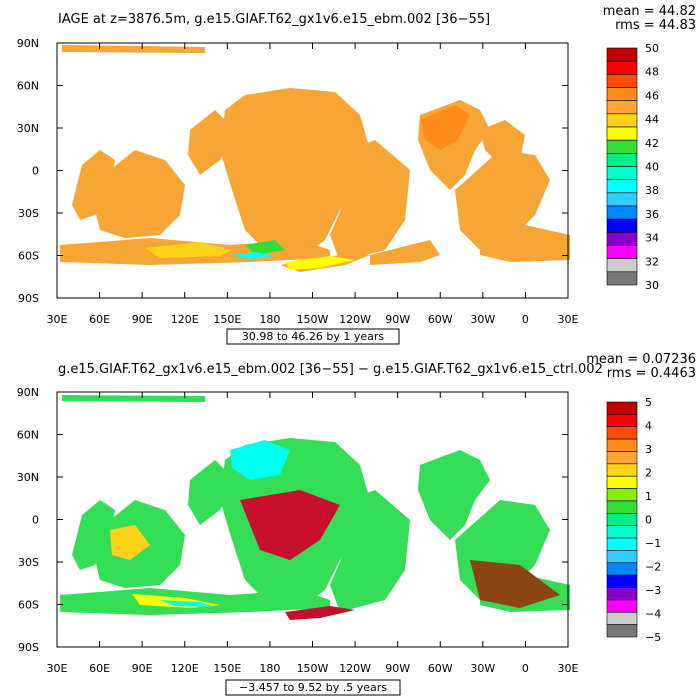 This screenshot has height=700, width=700. What do you see at coordinates (187, 603) in the screenshot?
I see `patch-bottom-brown-south-indian` at bounding box center [187, 603].